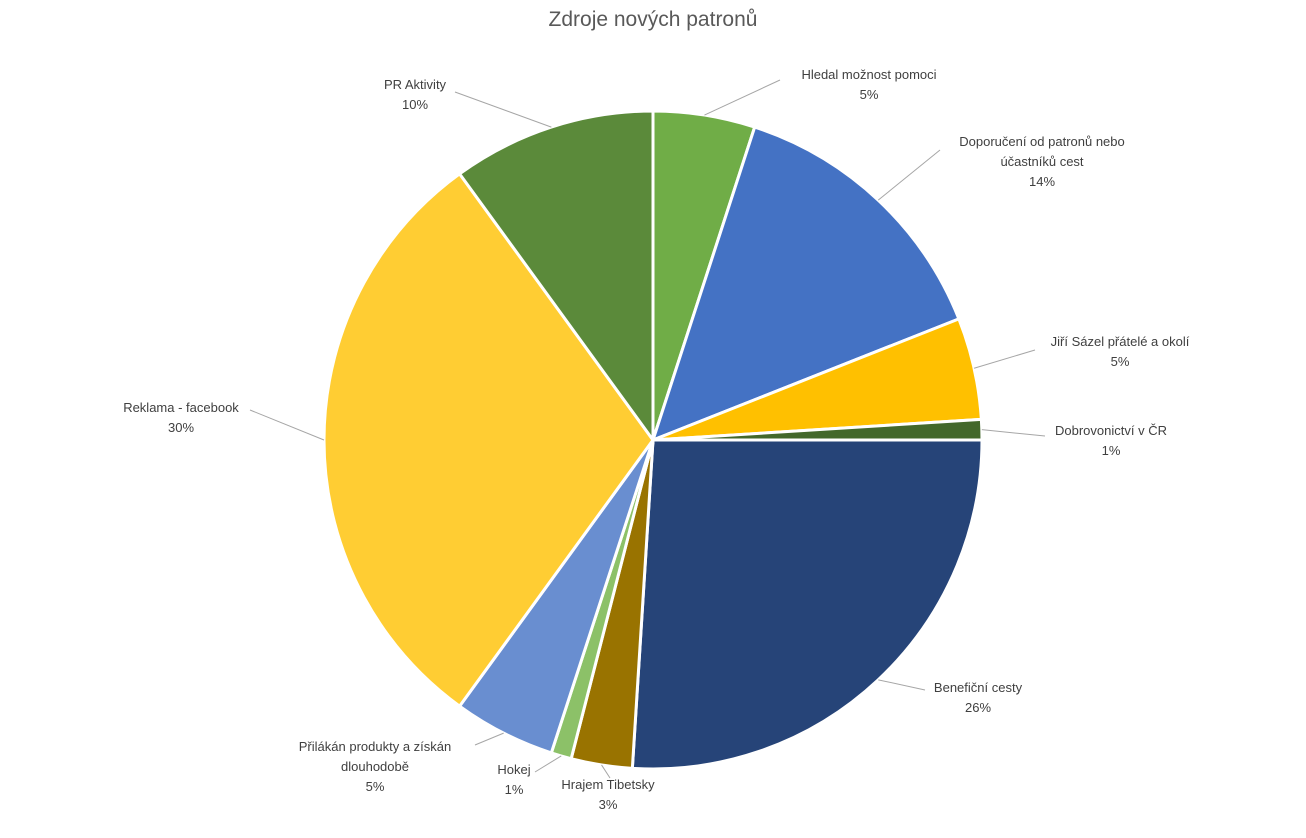  Describe the element at coordinates (514, 769) in the screenshot. I see `category-label: Hokej` at that location.